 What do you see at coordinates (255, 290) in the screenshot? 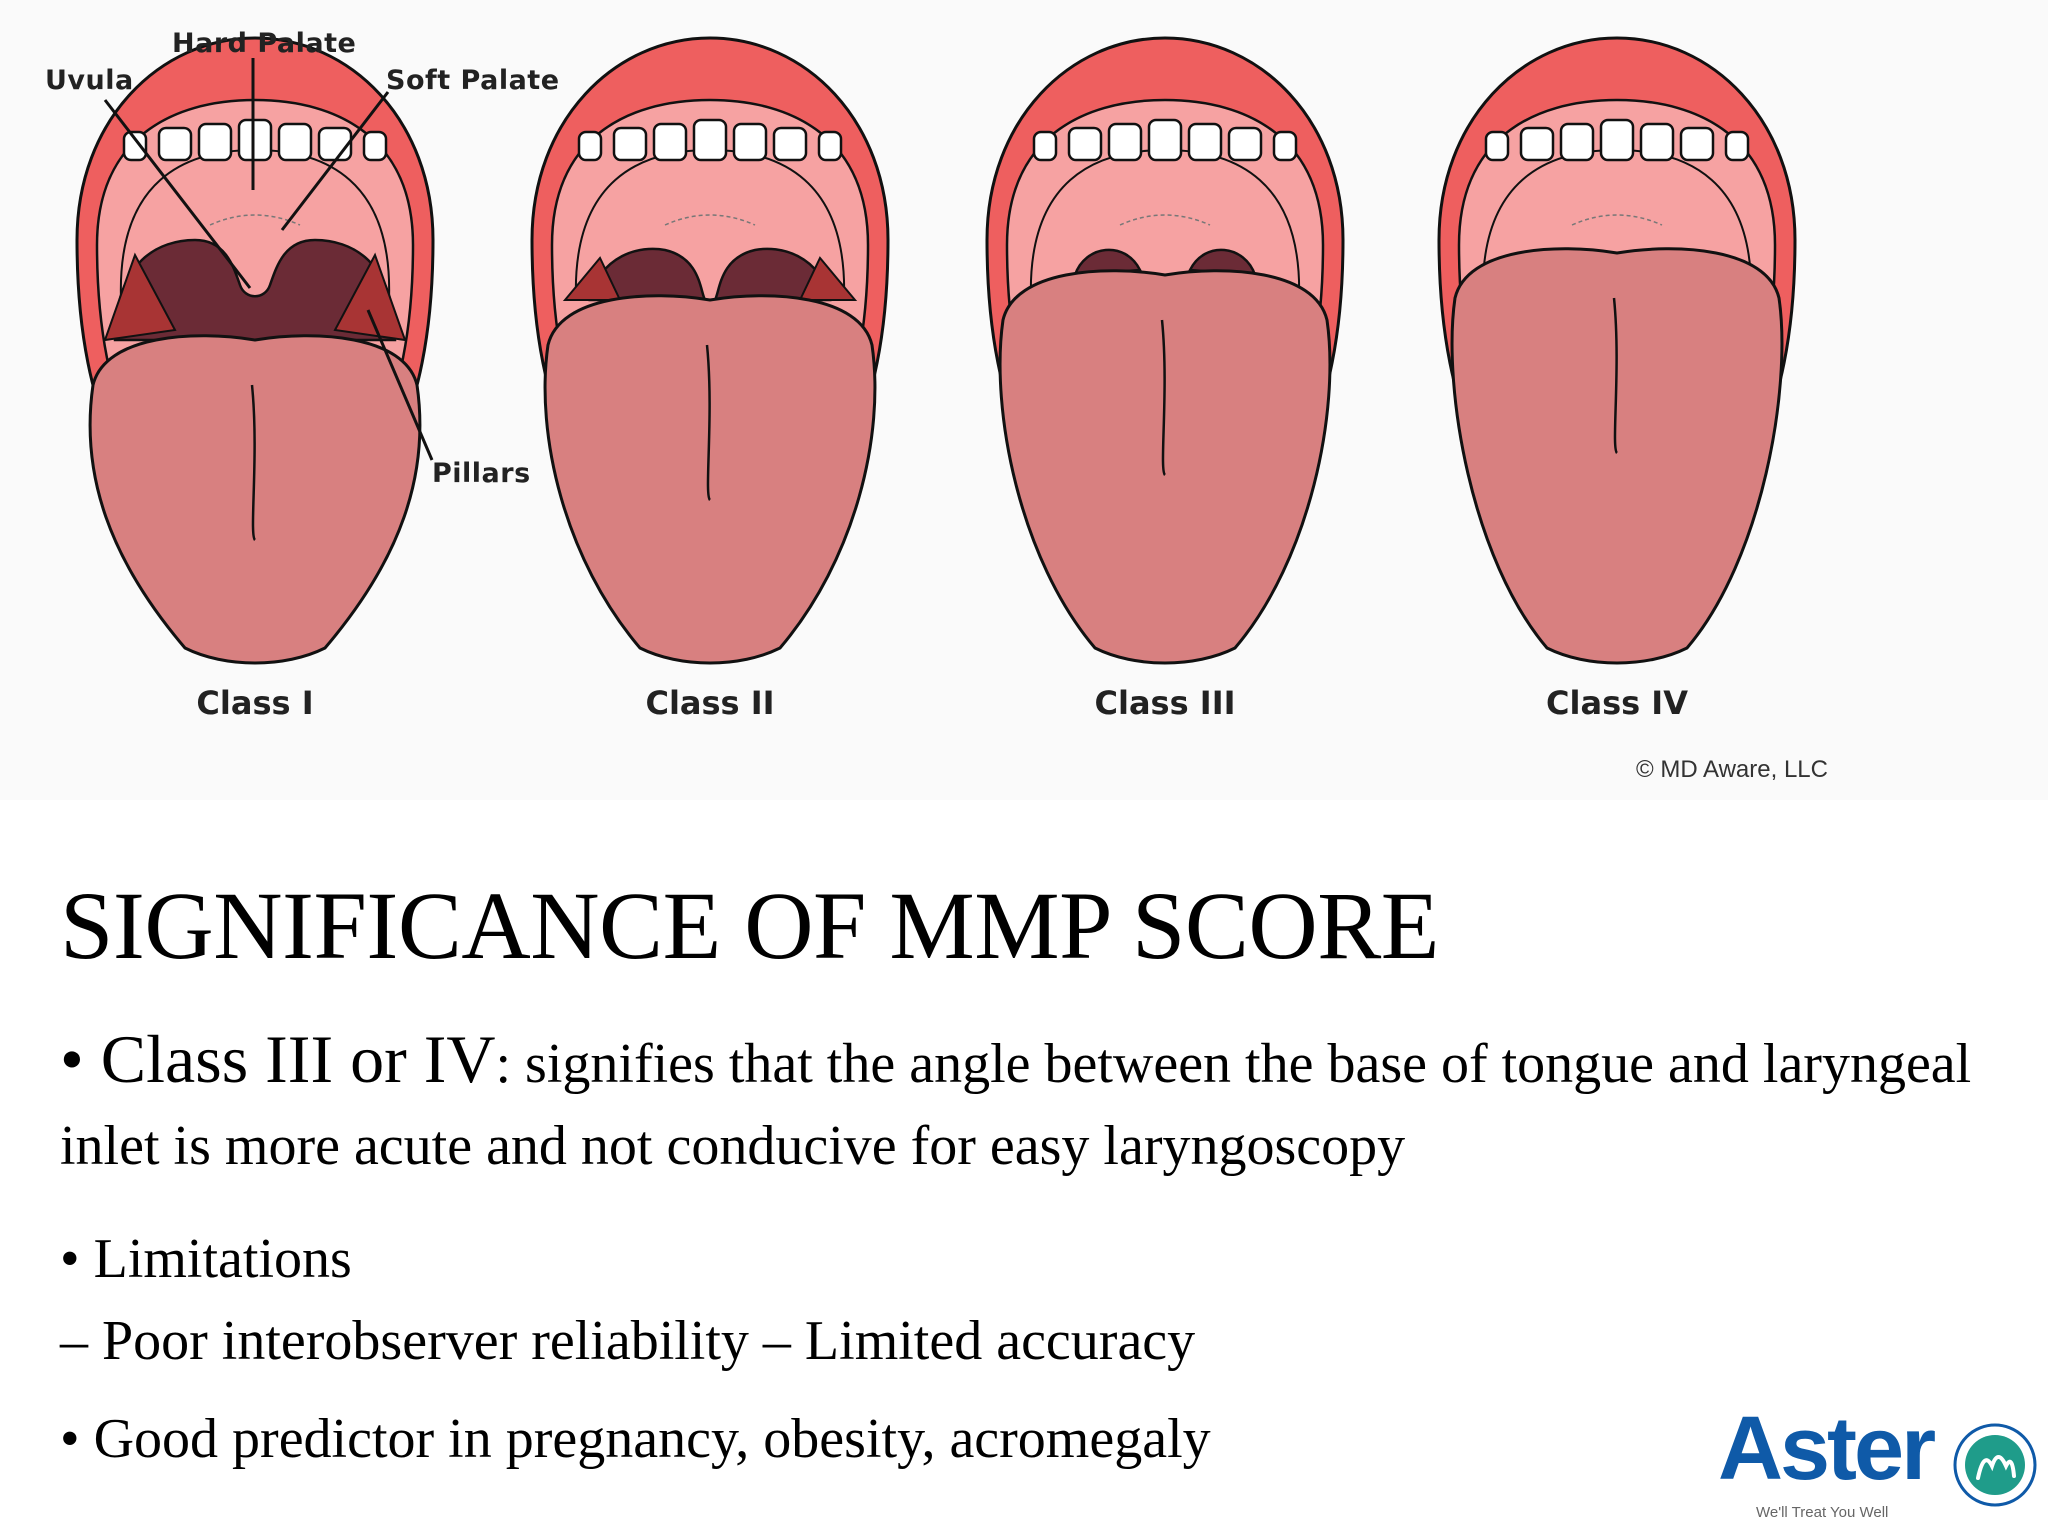
I see `pharynx` at bounding box center [255, 290].